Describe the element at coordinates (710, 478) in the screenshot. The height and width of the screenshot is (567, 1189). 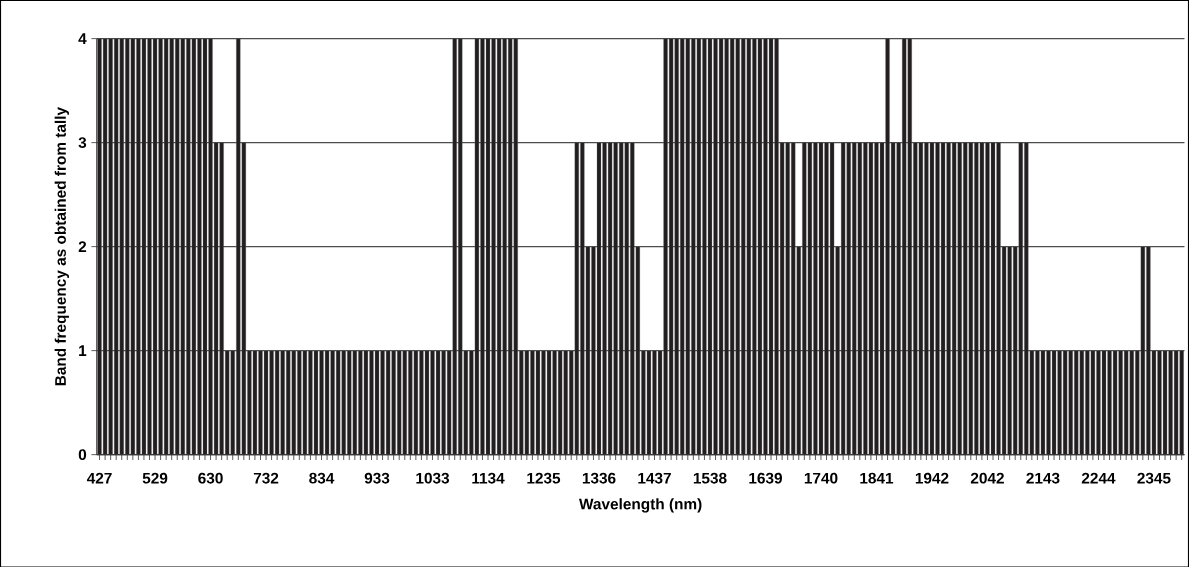
I see `x-tick-label: 1538` at that location.